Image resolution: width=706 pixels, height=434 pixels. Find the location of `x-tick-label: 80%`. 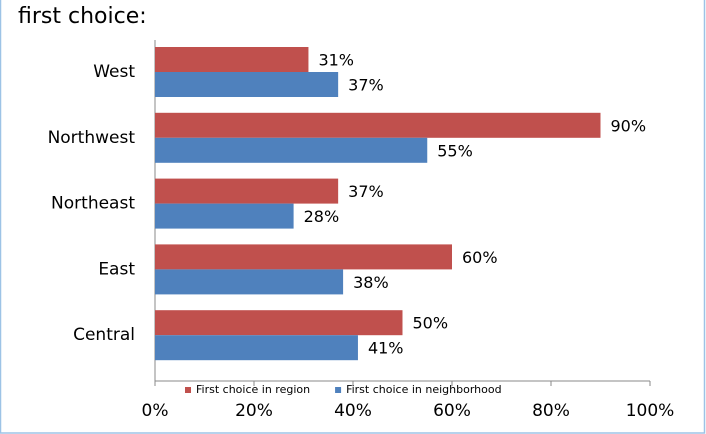

x-tick-label: 80% is located at coordinates (551, 411).